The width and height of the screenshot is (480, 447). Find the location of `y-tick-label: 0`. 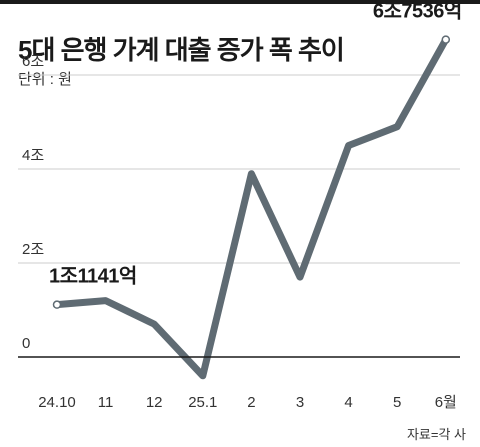

y-tick-label: 0 is located at coordinates (26, 343).